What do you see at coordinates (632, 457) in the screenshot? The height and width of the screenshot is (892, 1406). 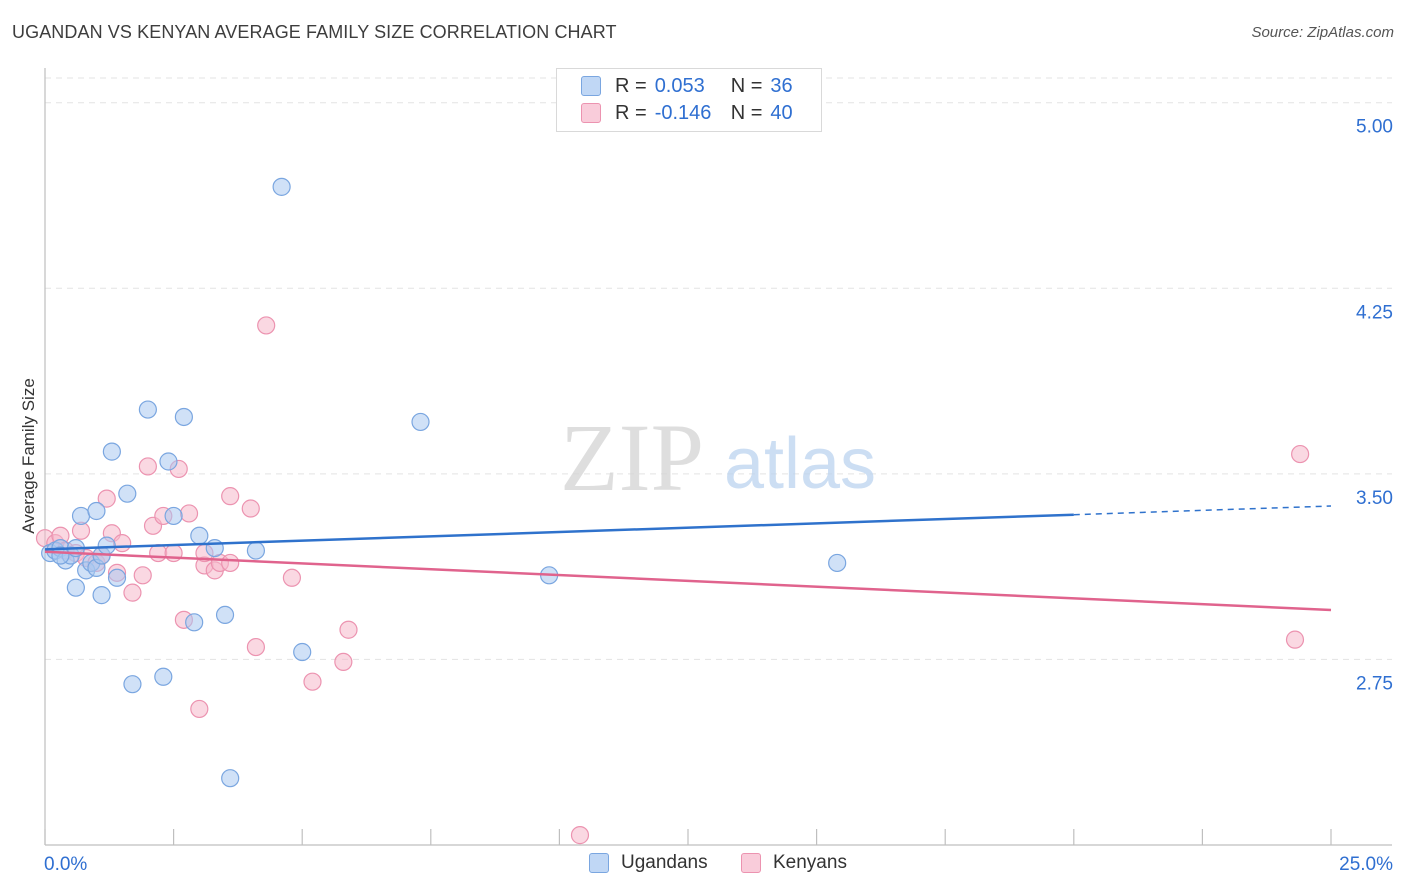 I see `watermark-zip: ZIP` at bounding box center [632, 457].